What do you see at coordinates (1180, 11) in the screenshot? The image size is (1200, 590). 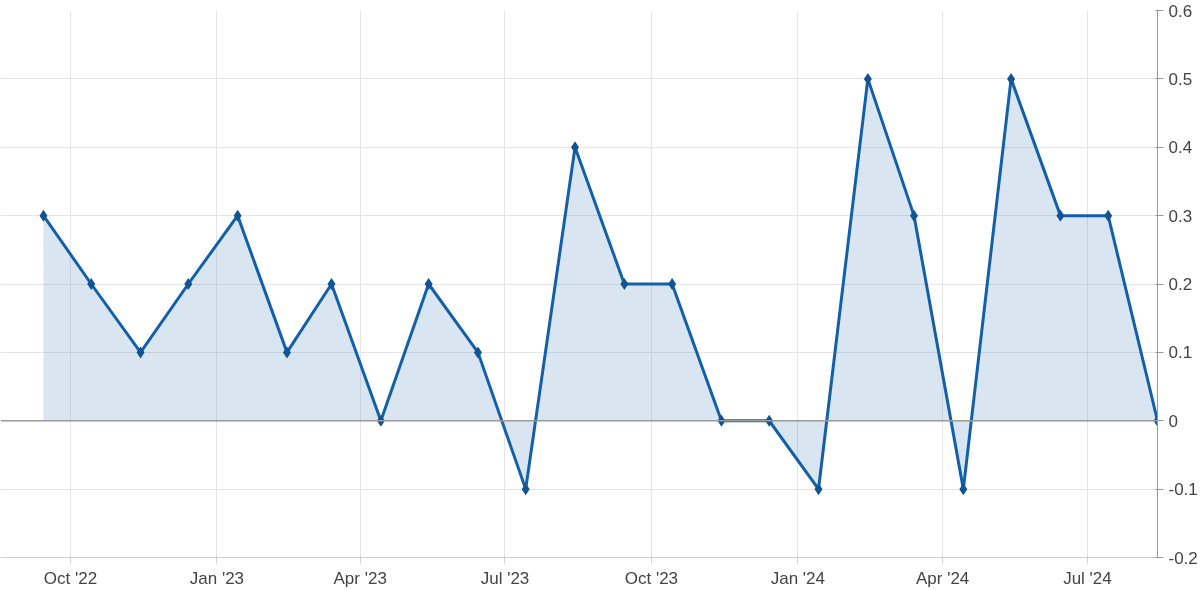 I see `y-tick-label: 0.6` at bounding box center [1180, 11].